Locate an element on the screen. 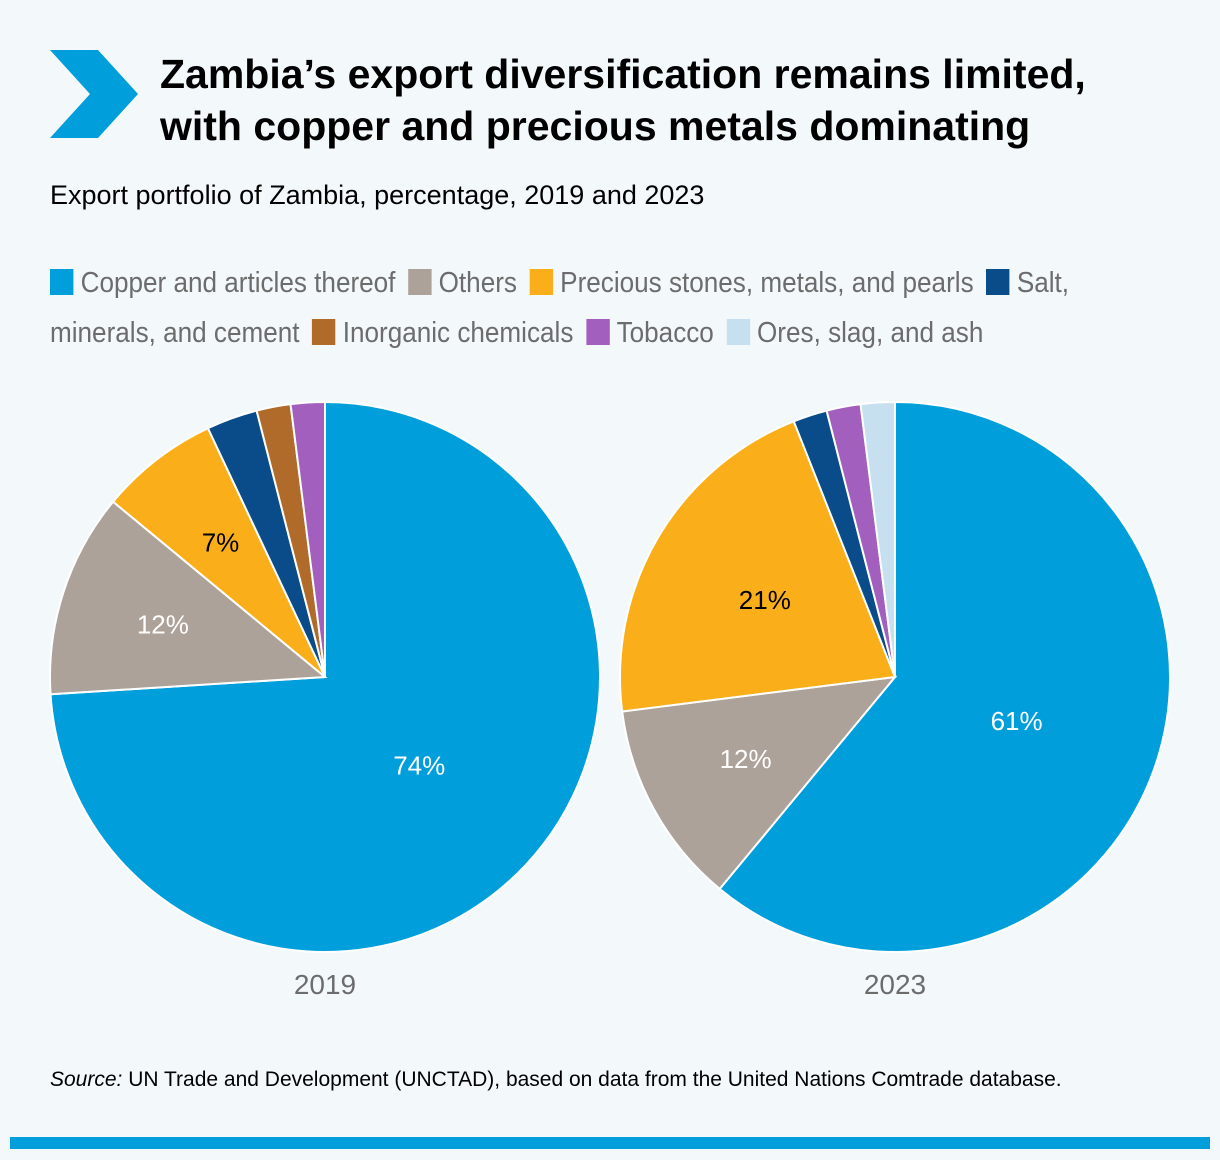 The width and height of the screenshot is (1220, 1160). year-label: 2019 is located at coordinates (325, 984).